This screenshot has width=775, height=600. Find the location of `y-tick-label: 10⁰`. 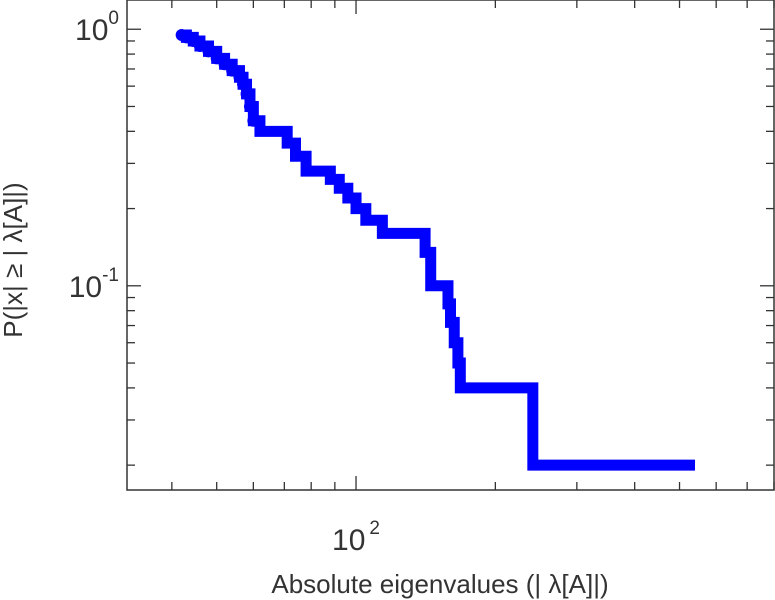

y-tick-label: 10⁰ is located at coordinates (97, 27).